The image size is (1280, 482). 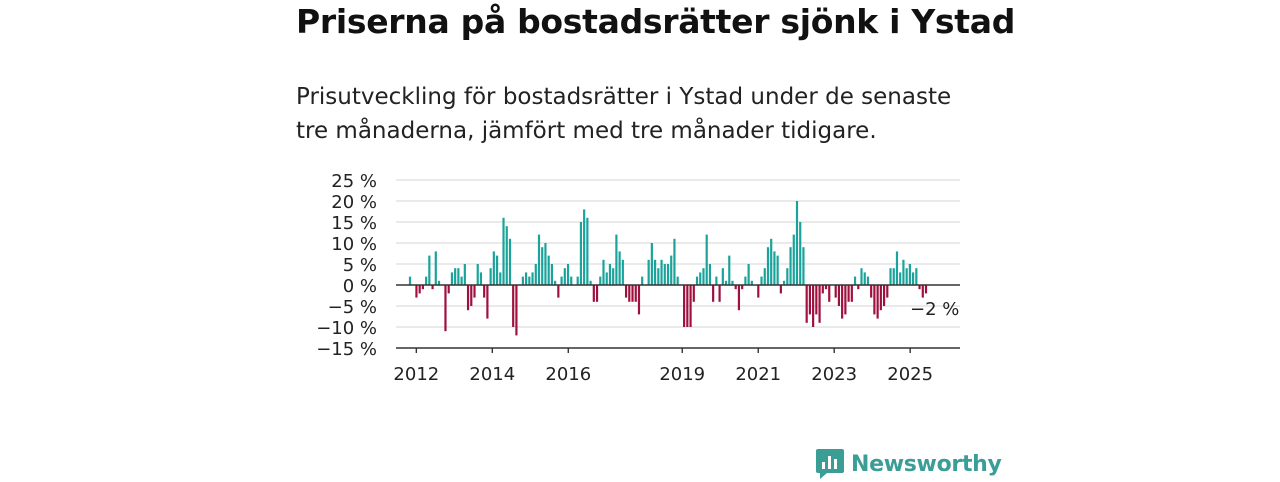 What do you see at coordinates (682, 374) in the screenshot?
I see `x-tick-label: 2019` at bounding box center [682, 374].